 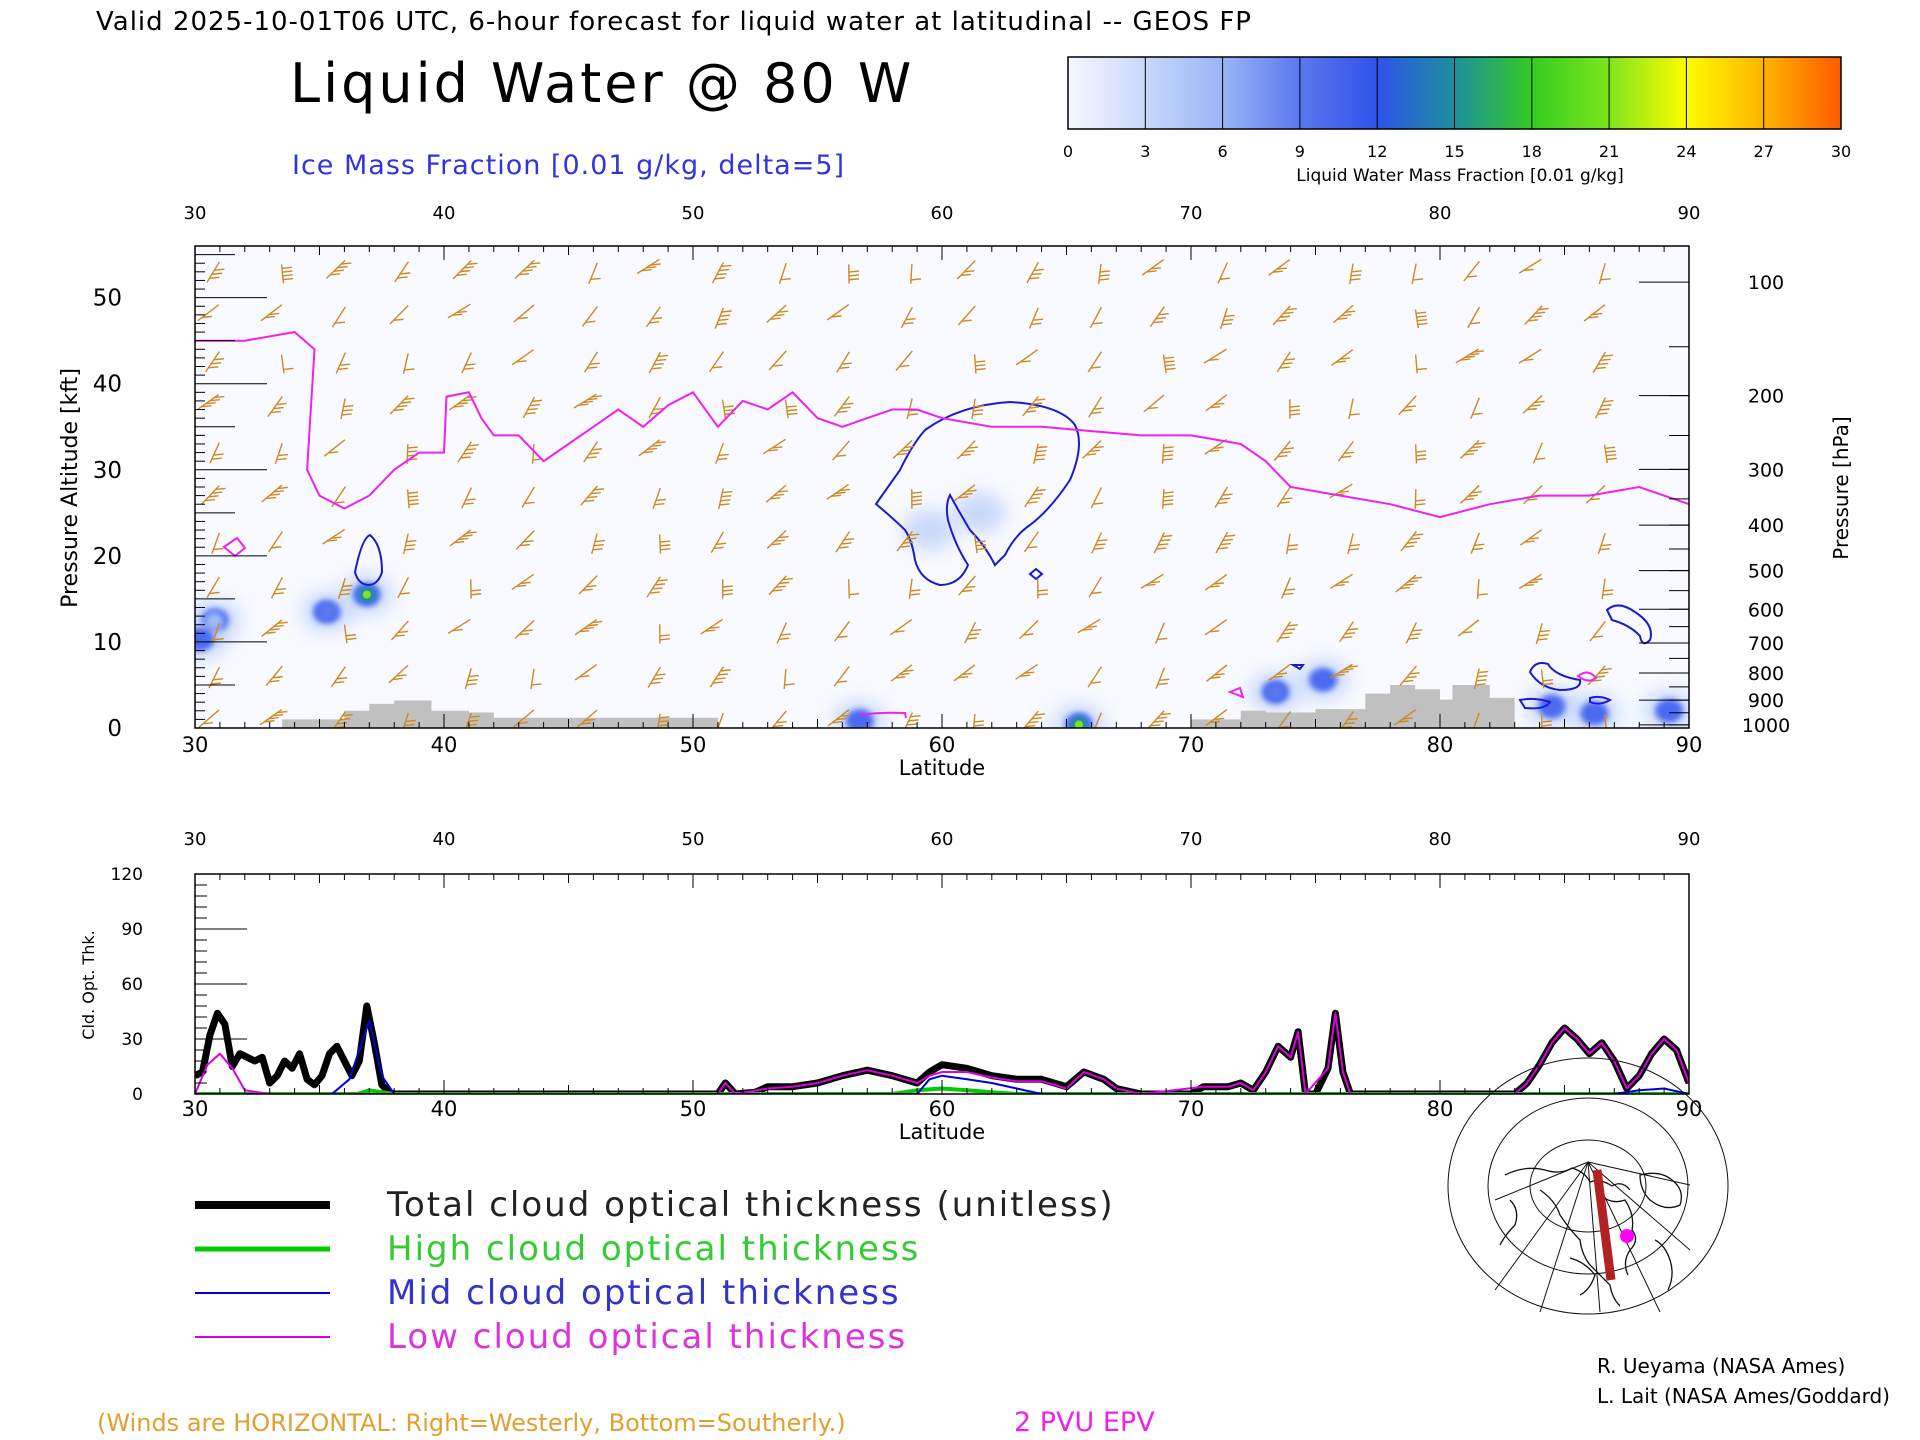 What do you see at coordinates (107, 643) in the screenshot?
I see `main-y-tick-label: 10` at bounding box center [107, 643].